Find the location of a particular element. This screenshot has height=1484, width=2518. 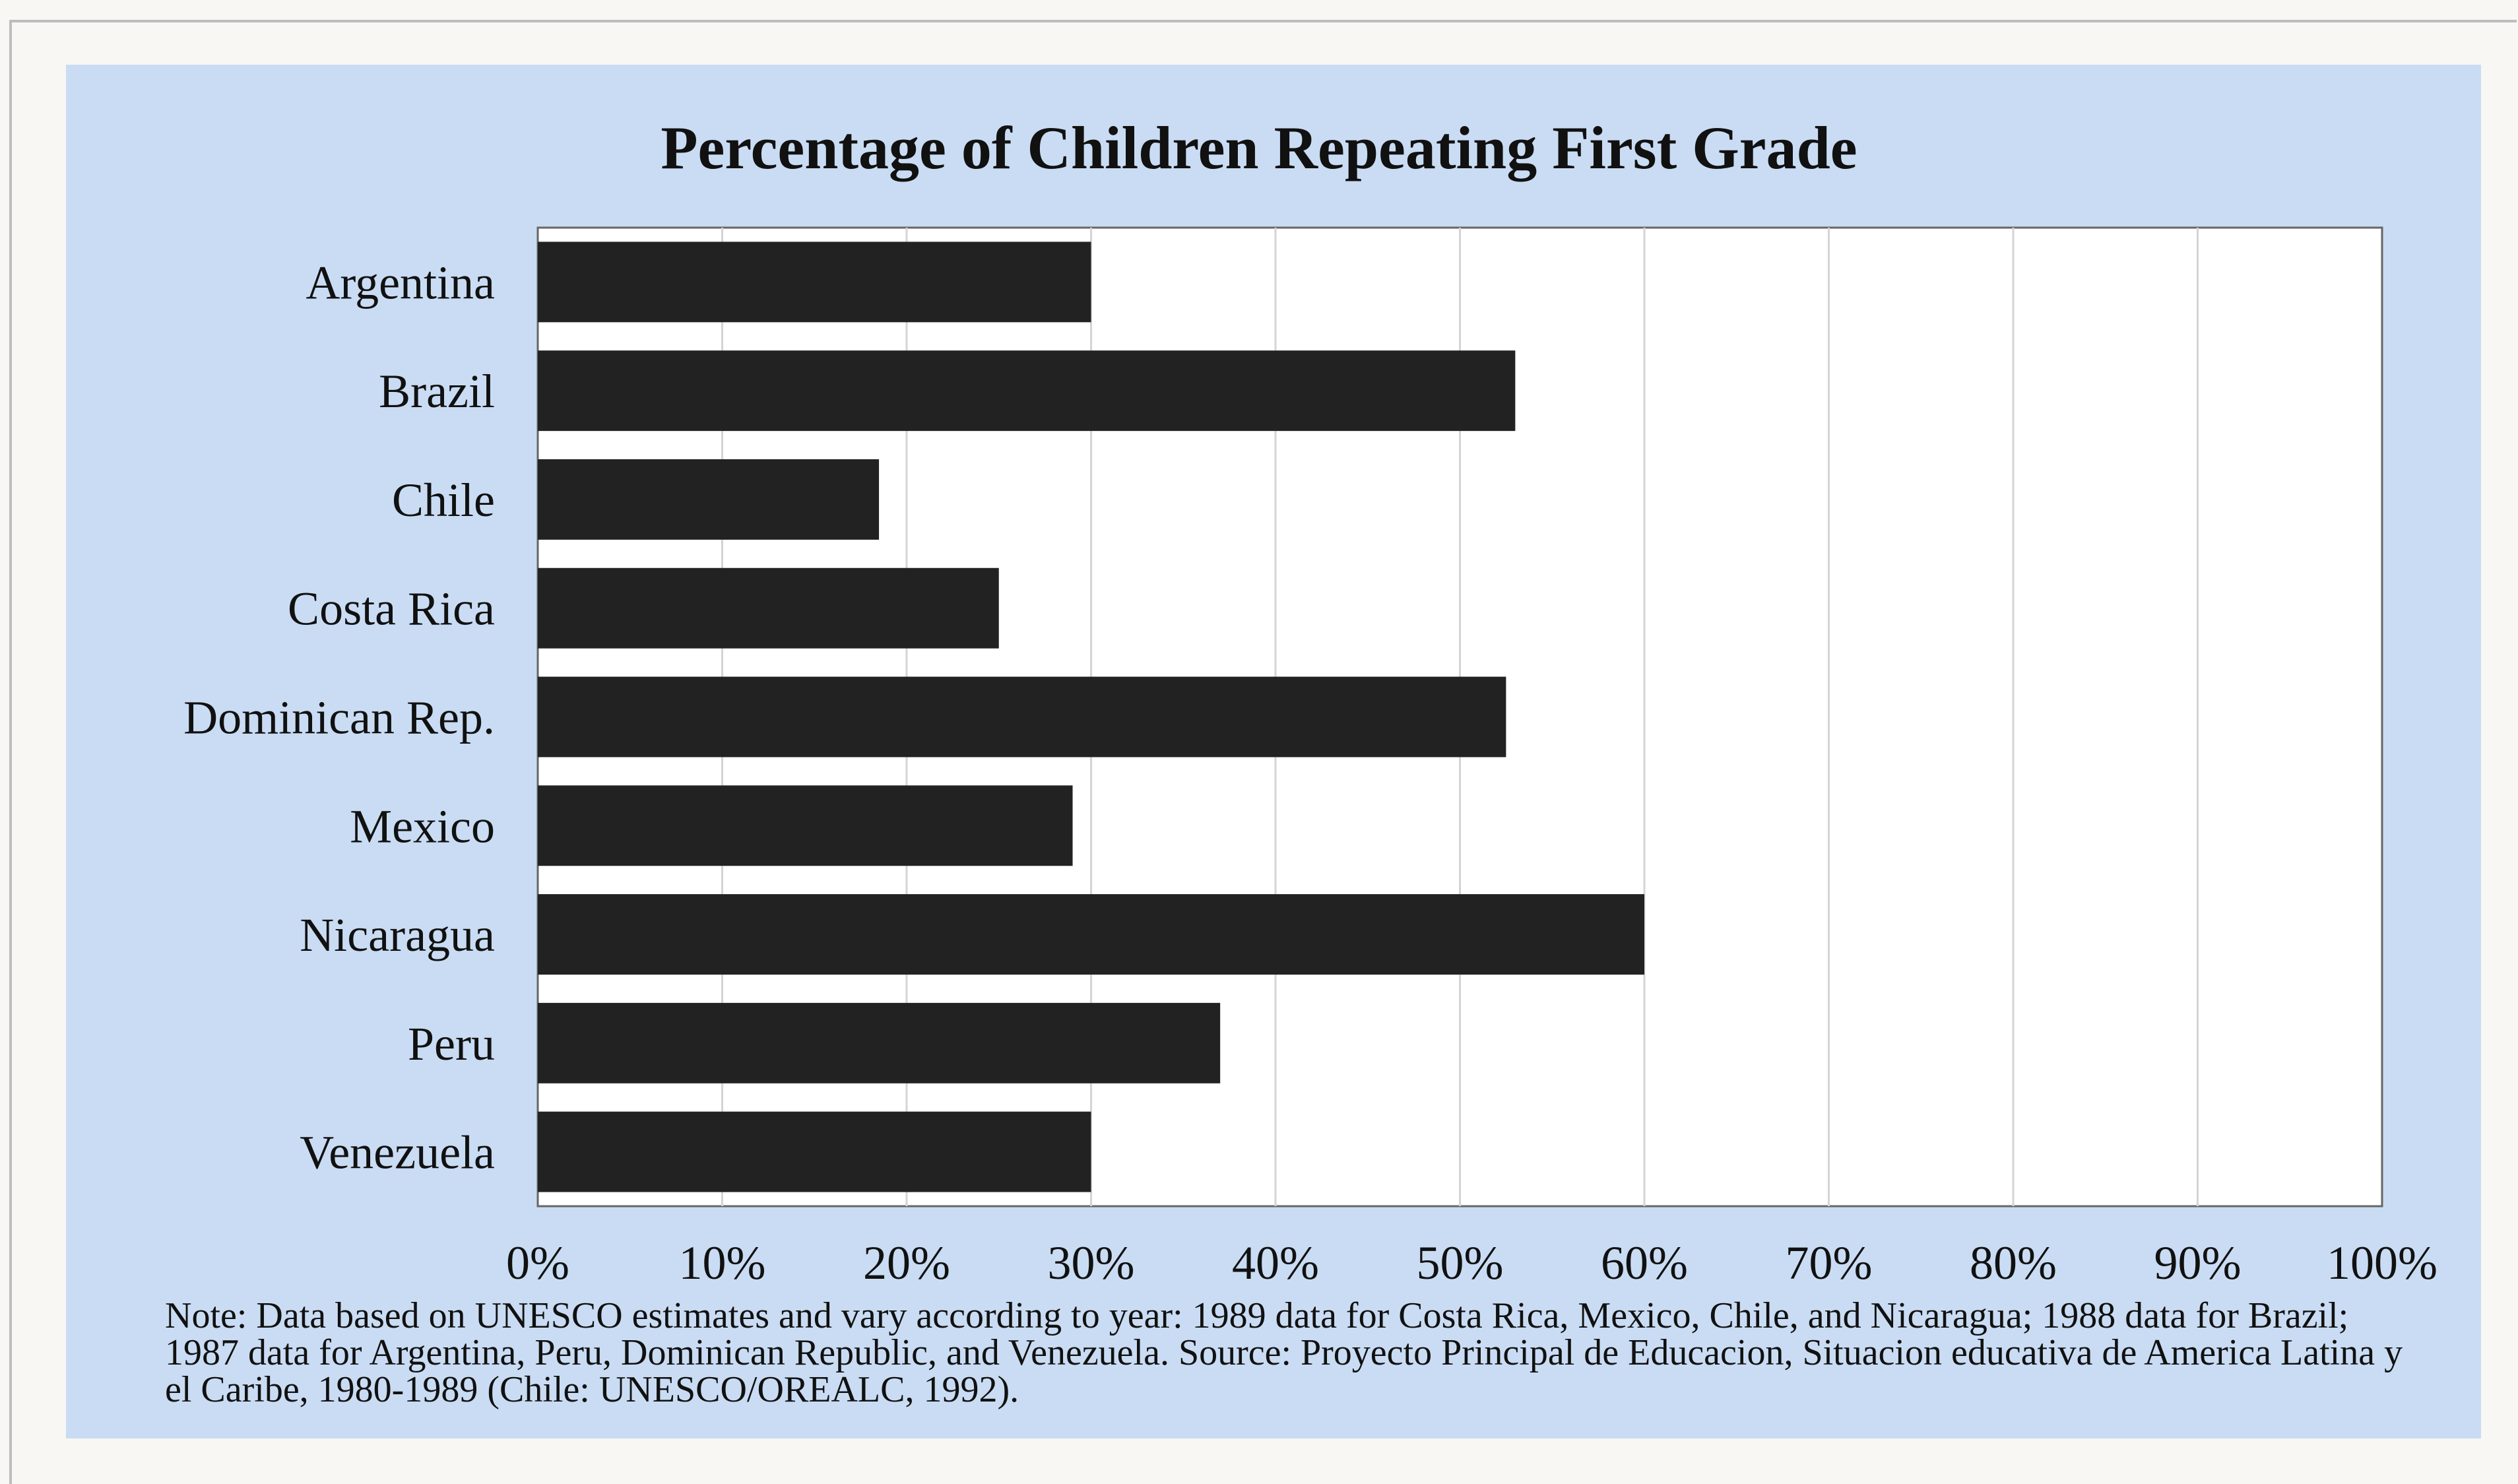

x-tick-label: 0% is located at coordinates (537, 1263).